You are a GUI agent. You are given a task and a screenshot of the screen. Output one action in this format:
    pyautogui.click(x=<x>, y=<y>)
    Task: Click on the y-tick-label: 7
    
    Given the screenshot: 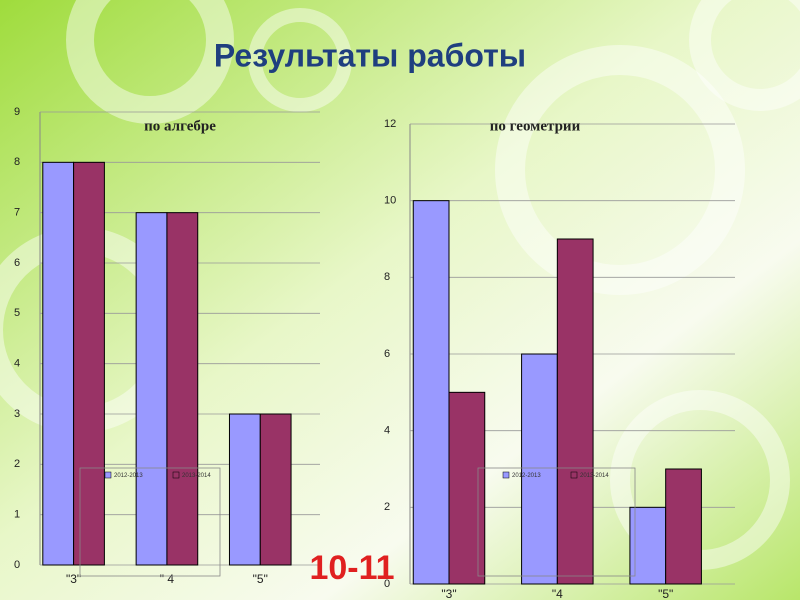 What is the action you would take?
    pyautogui.click(x=17, y=213)
    